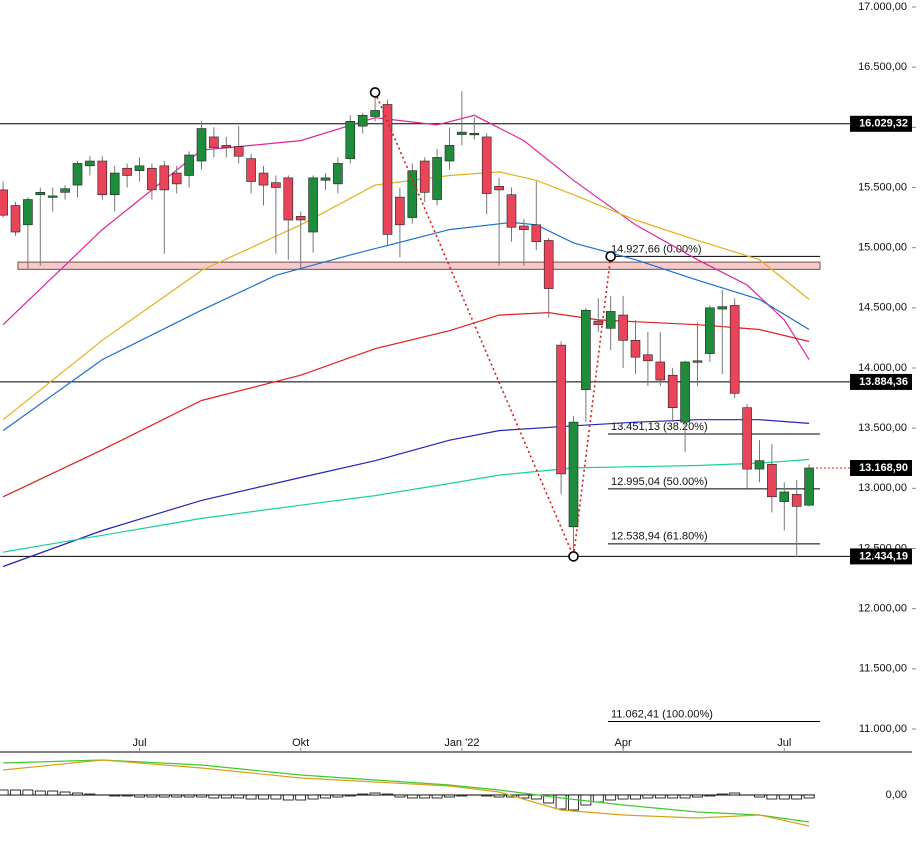  Describe the element at coordinates (882, 488) in the screenshot. I see `y-tick-label: 13.000,00` at that location.